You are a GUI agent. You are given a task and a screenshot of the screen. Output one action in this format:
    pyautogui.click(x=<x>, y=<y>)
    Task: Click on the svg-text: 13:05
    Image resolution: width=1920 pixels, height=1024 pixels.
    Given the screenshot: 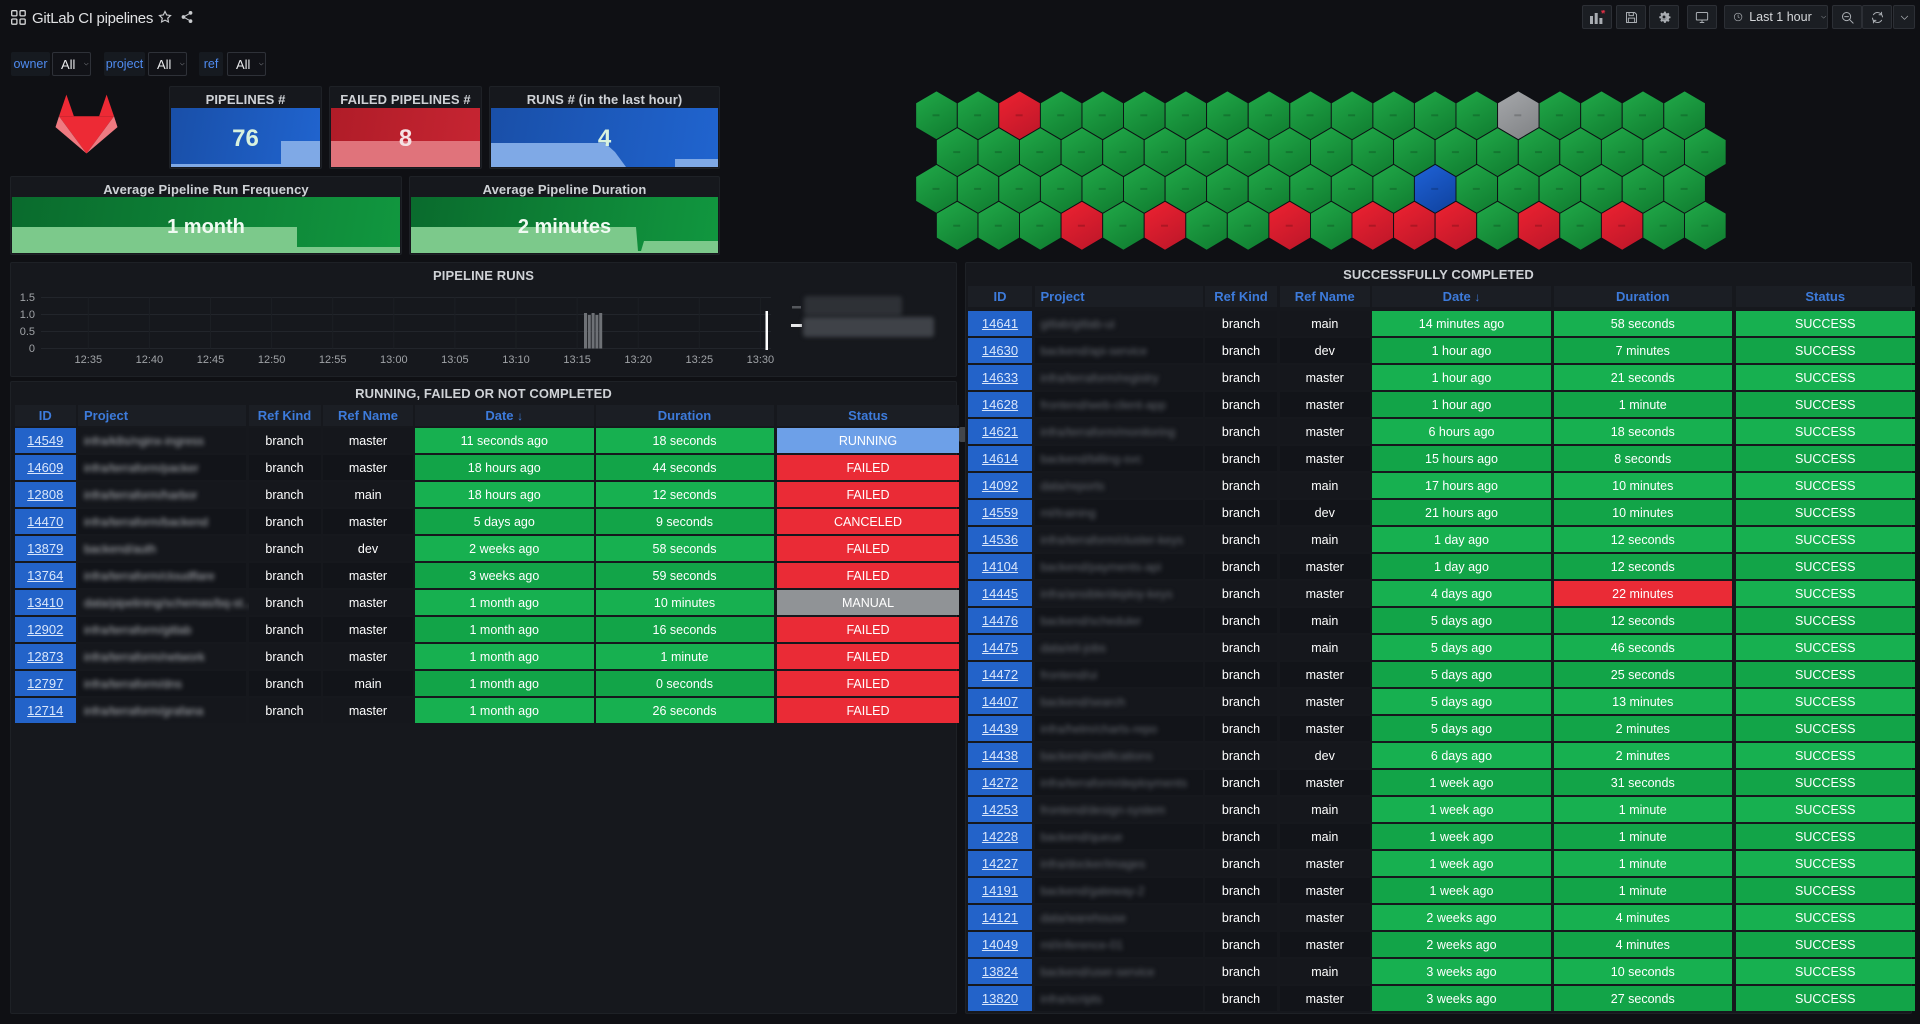 What is the action you would take?
    pyautogui.click(x=455, y=360)
    